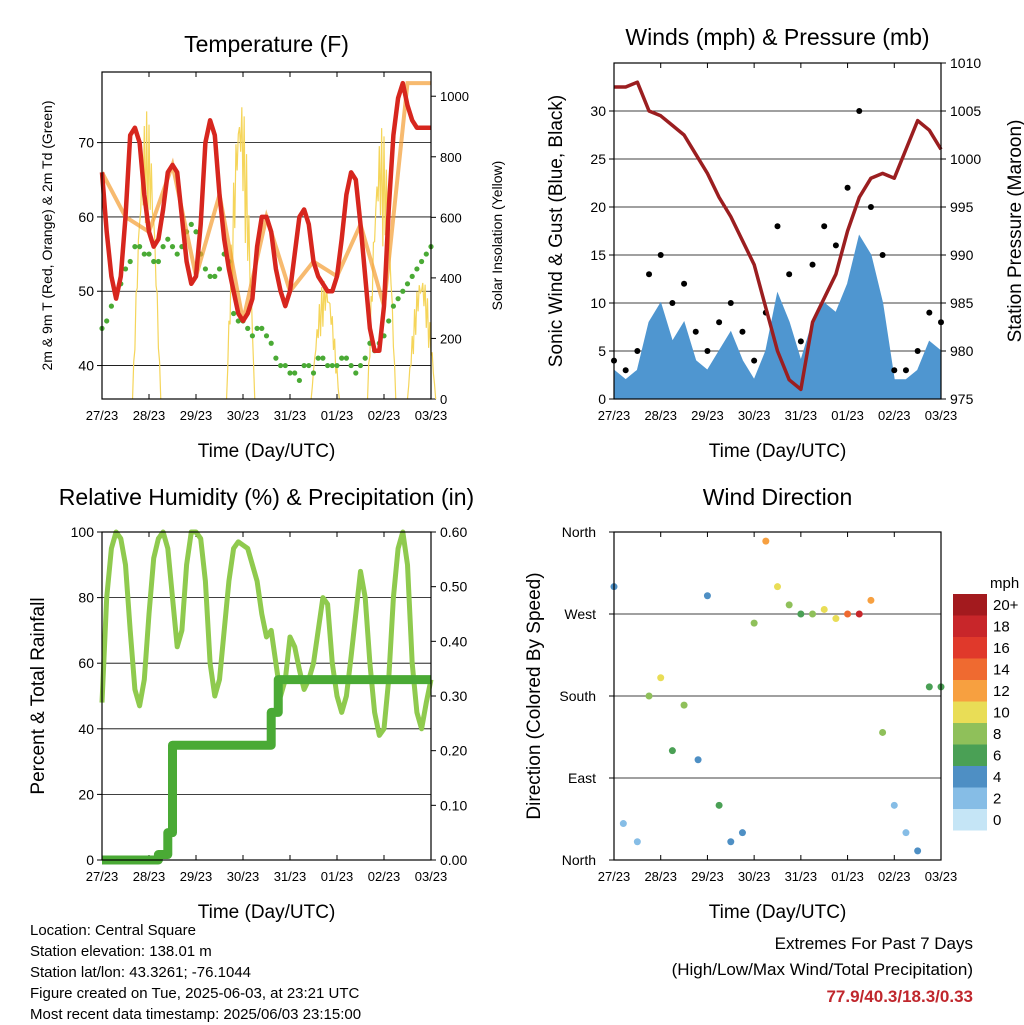  I want to click on x-tick-label: 31/23, so click(290, 876).